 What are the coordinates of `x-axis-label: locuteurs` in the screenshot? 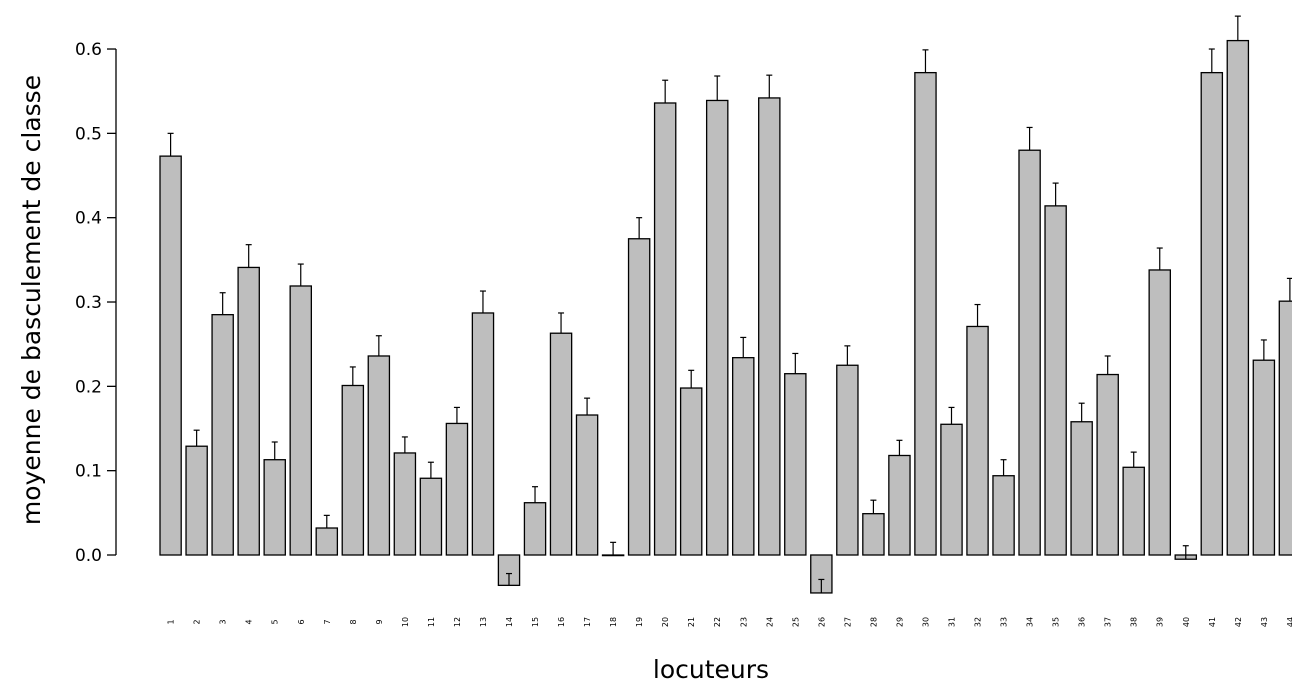 It's located at (711, 667).